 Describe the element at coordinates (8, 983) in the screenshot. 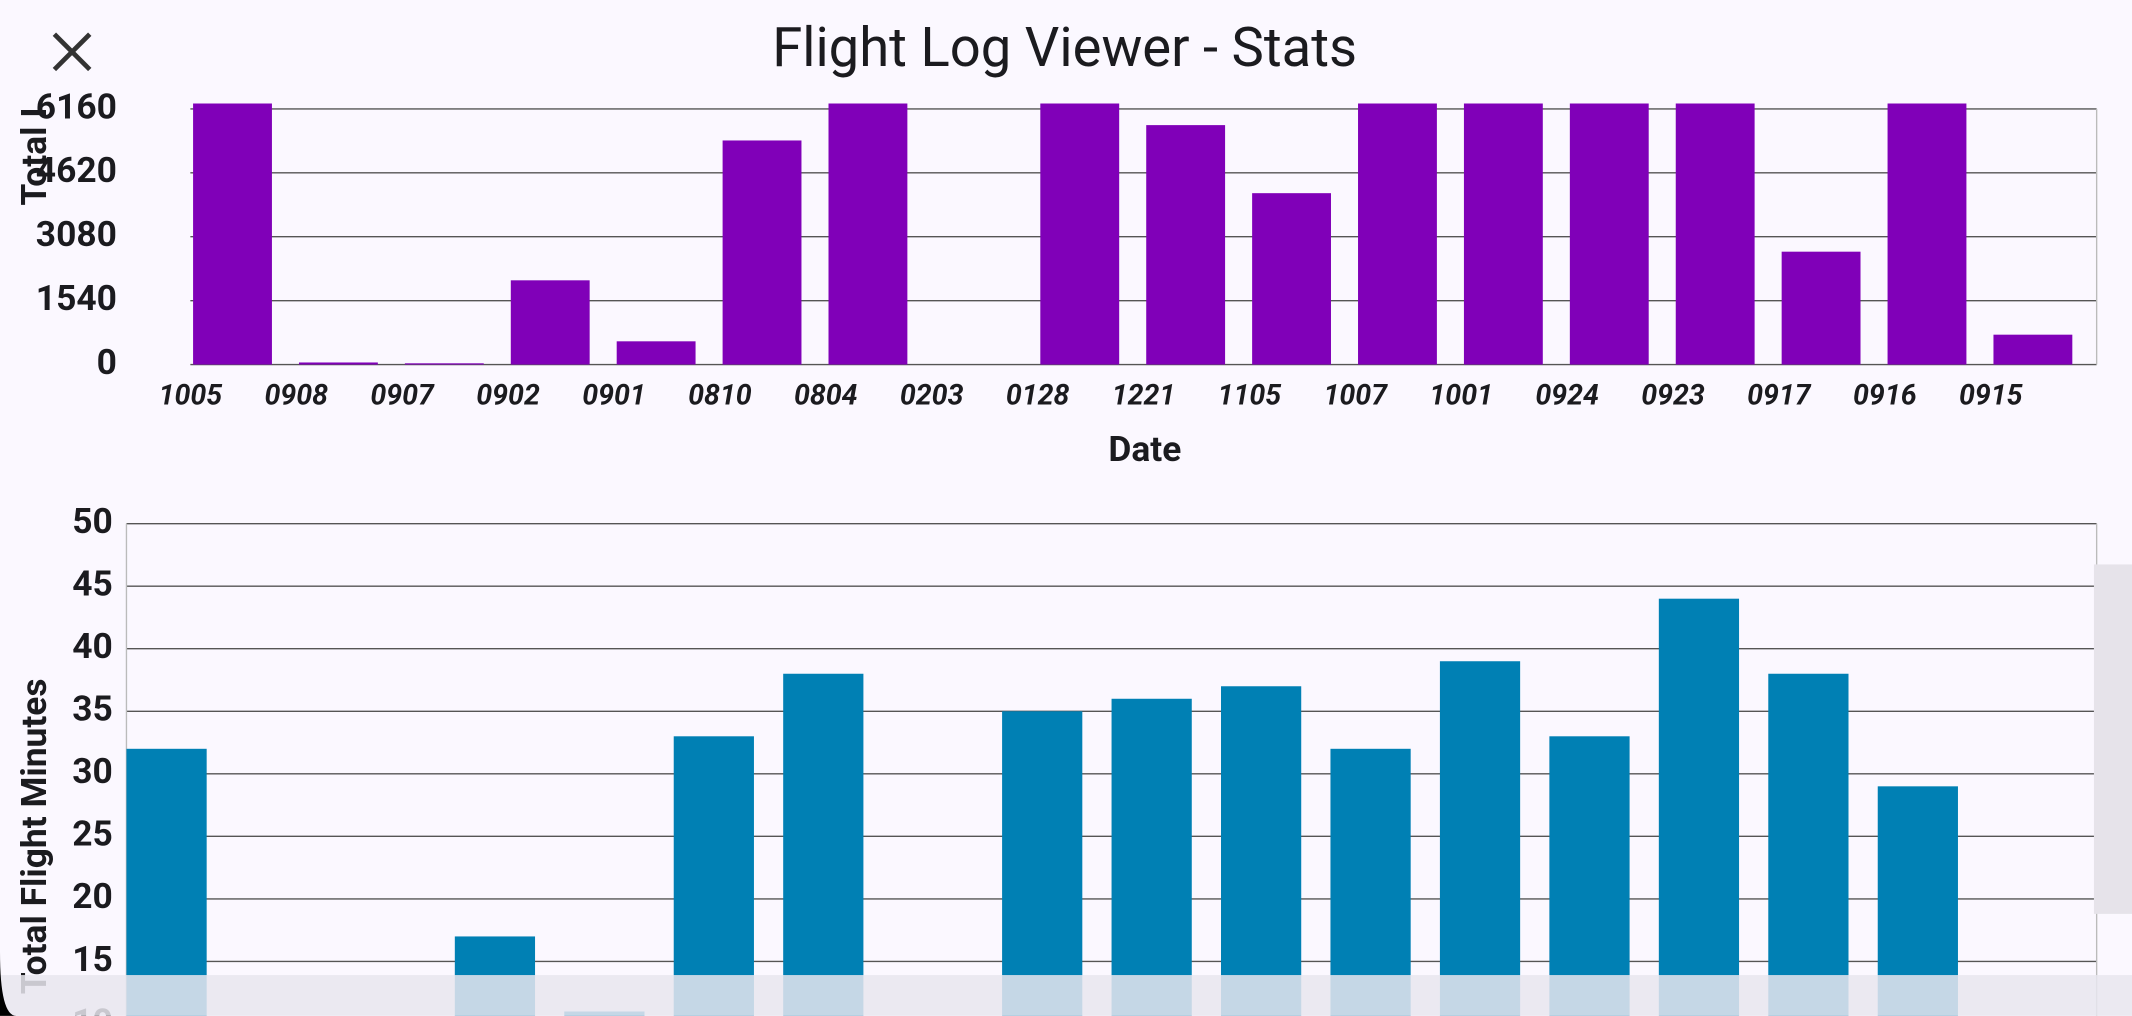

I see `corner` at that location.